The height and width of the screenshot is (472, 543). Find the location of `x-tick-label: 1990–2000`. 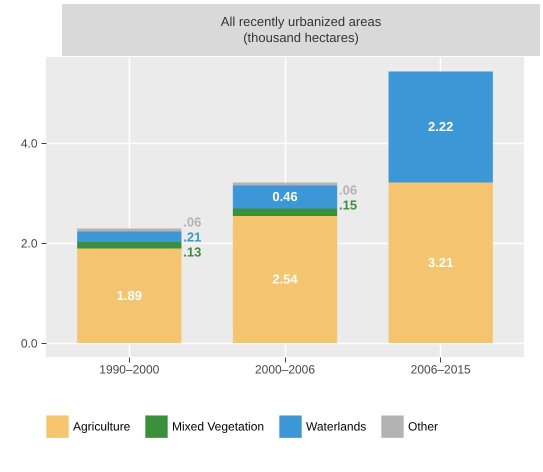

x-tick-label: 1990–2000 is located at coordinates (129, 369).